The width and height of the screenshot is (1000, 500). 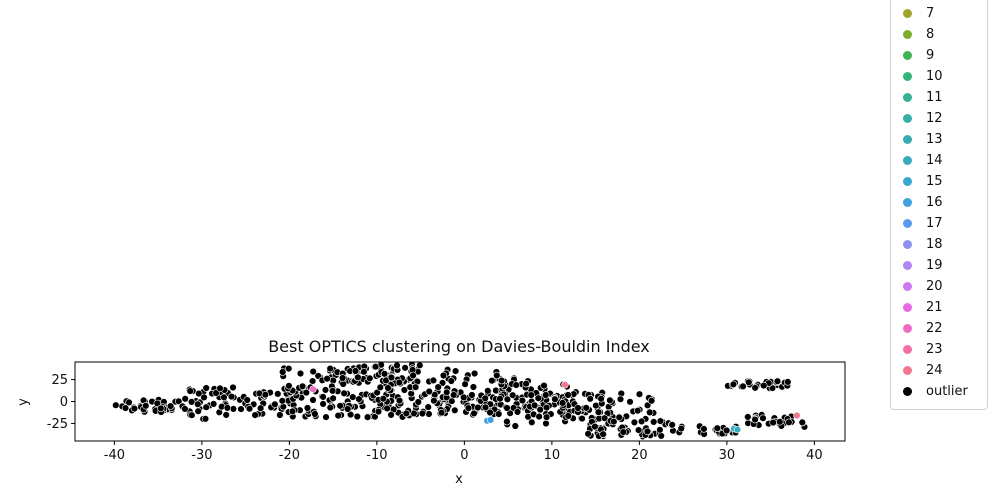 I want to click on legend-item: 10, so click(x=923, y=76).